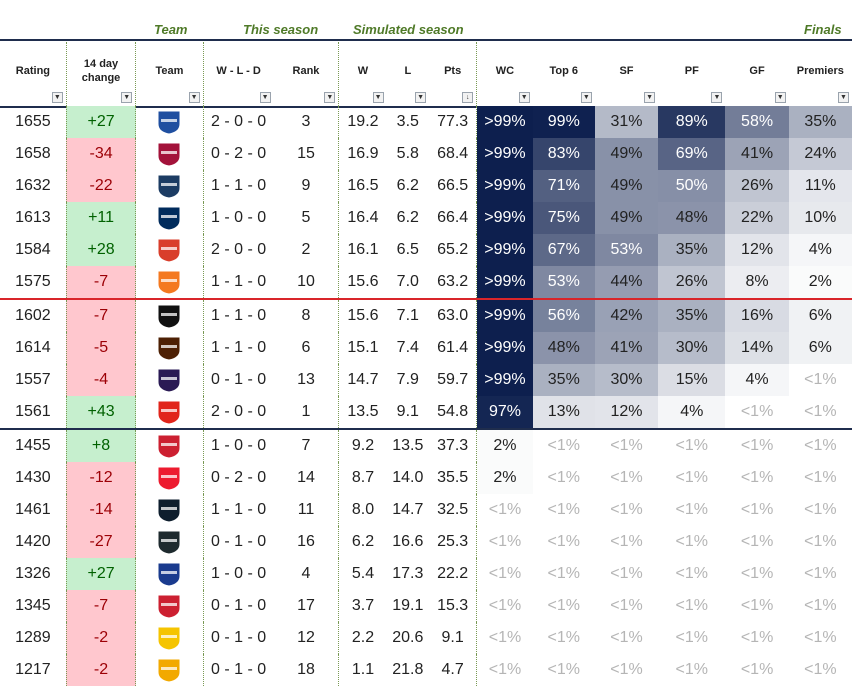  Describe the element at coordinates (407, 315) in the screenshot. I see `losses-cell: 7.1` at that location.